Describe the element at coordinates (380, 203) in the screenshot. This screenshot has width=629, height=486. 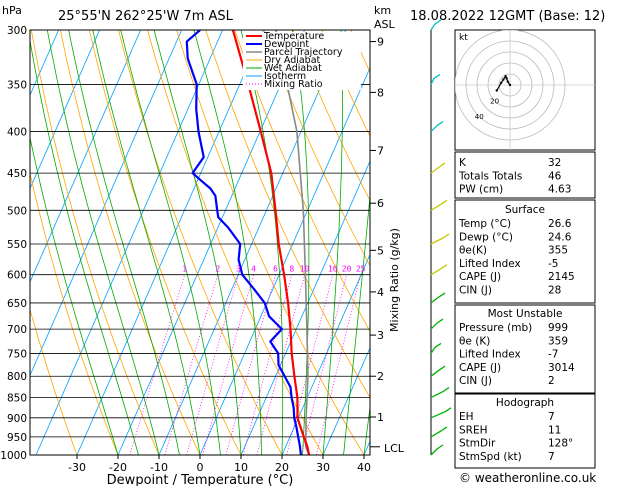
I see `height-tick-label: 6` at that location.